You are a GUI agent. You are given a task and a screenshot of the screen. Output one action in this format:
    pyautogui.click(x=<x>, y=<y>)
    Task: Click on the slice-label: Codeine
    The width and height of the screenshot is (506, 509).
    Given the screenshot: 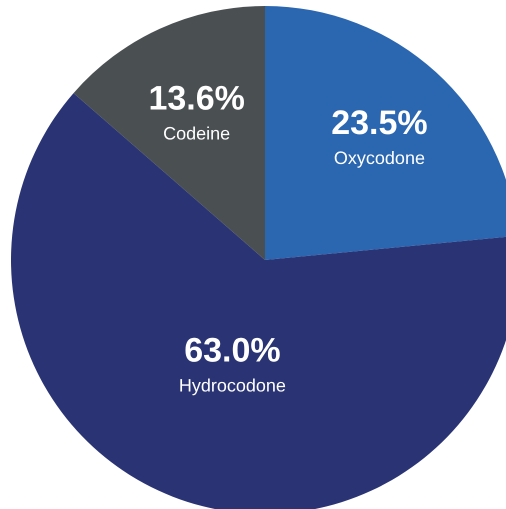 What is the action you would take?
    pyautogui.click(x=196, y=134)
    